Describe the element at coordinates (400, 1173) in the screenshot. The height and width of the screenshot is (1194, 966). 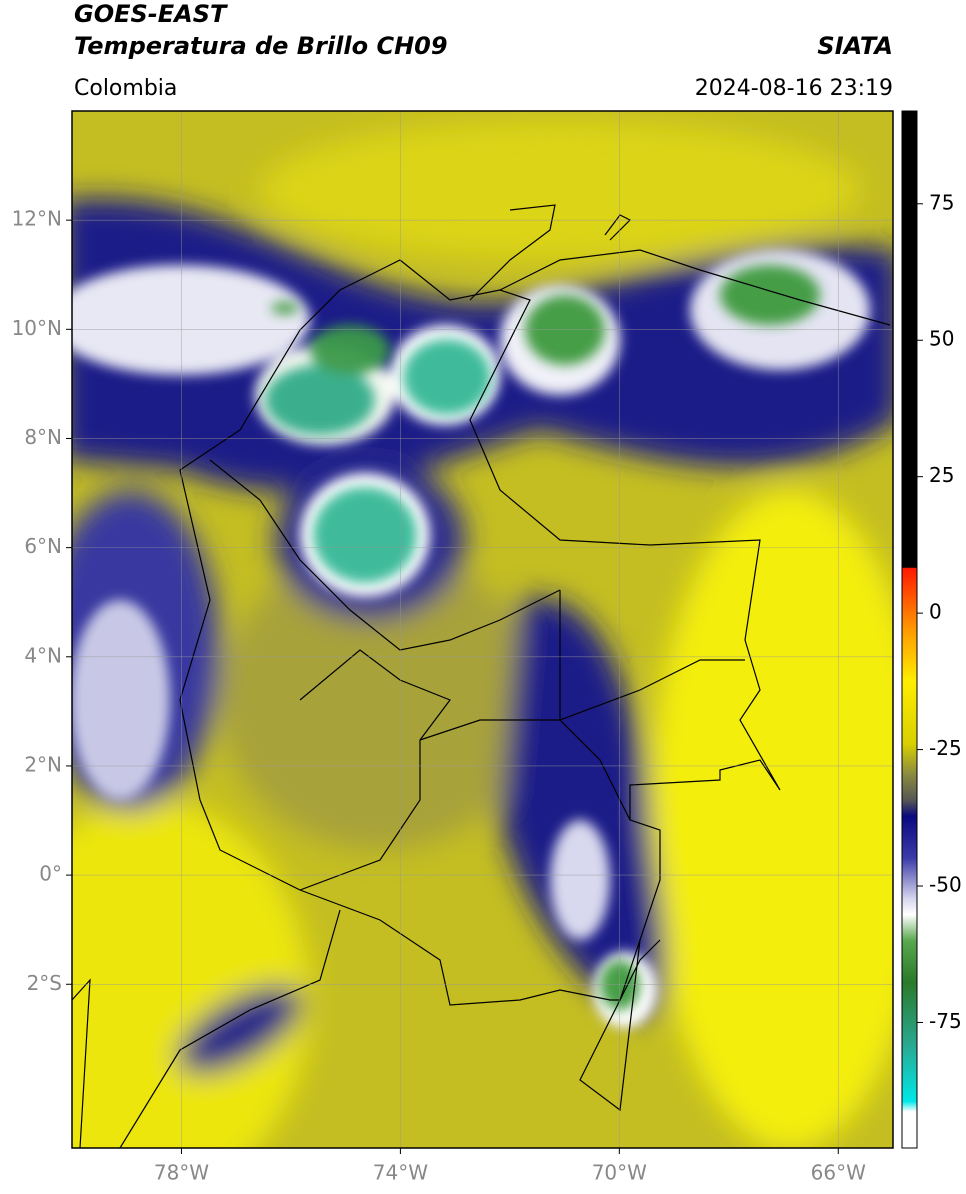
I see `x-tick-label: 74°W` at that location.